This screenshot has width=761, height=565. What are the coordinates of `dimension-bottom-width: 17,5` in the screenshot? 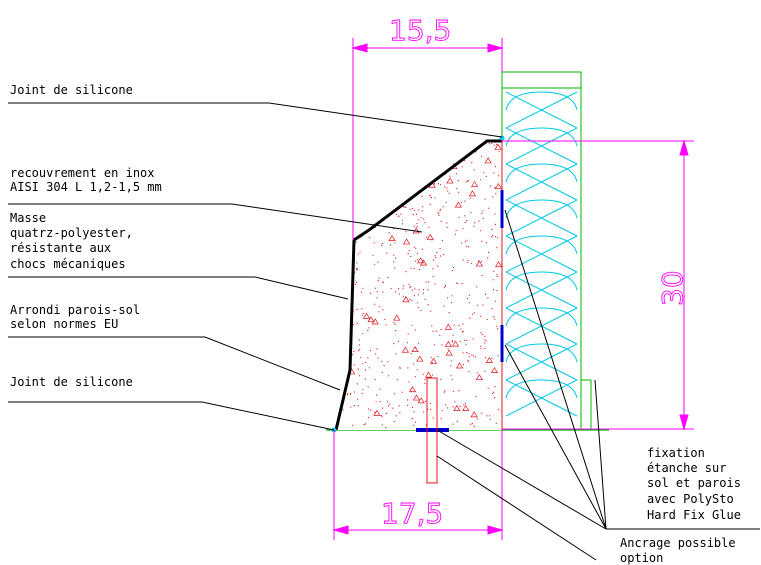 It's located at (412, 513).